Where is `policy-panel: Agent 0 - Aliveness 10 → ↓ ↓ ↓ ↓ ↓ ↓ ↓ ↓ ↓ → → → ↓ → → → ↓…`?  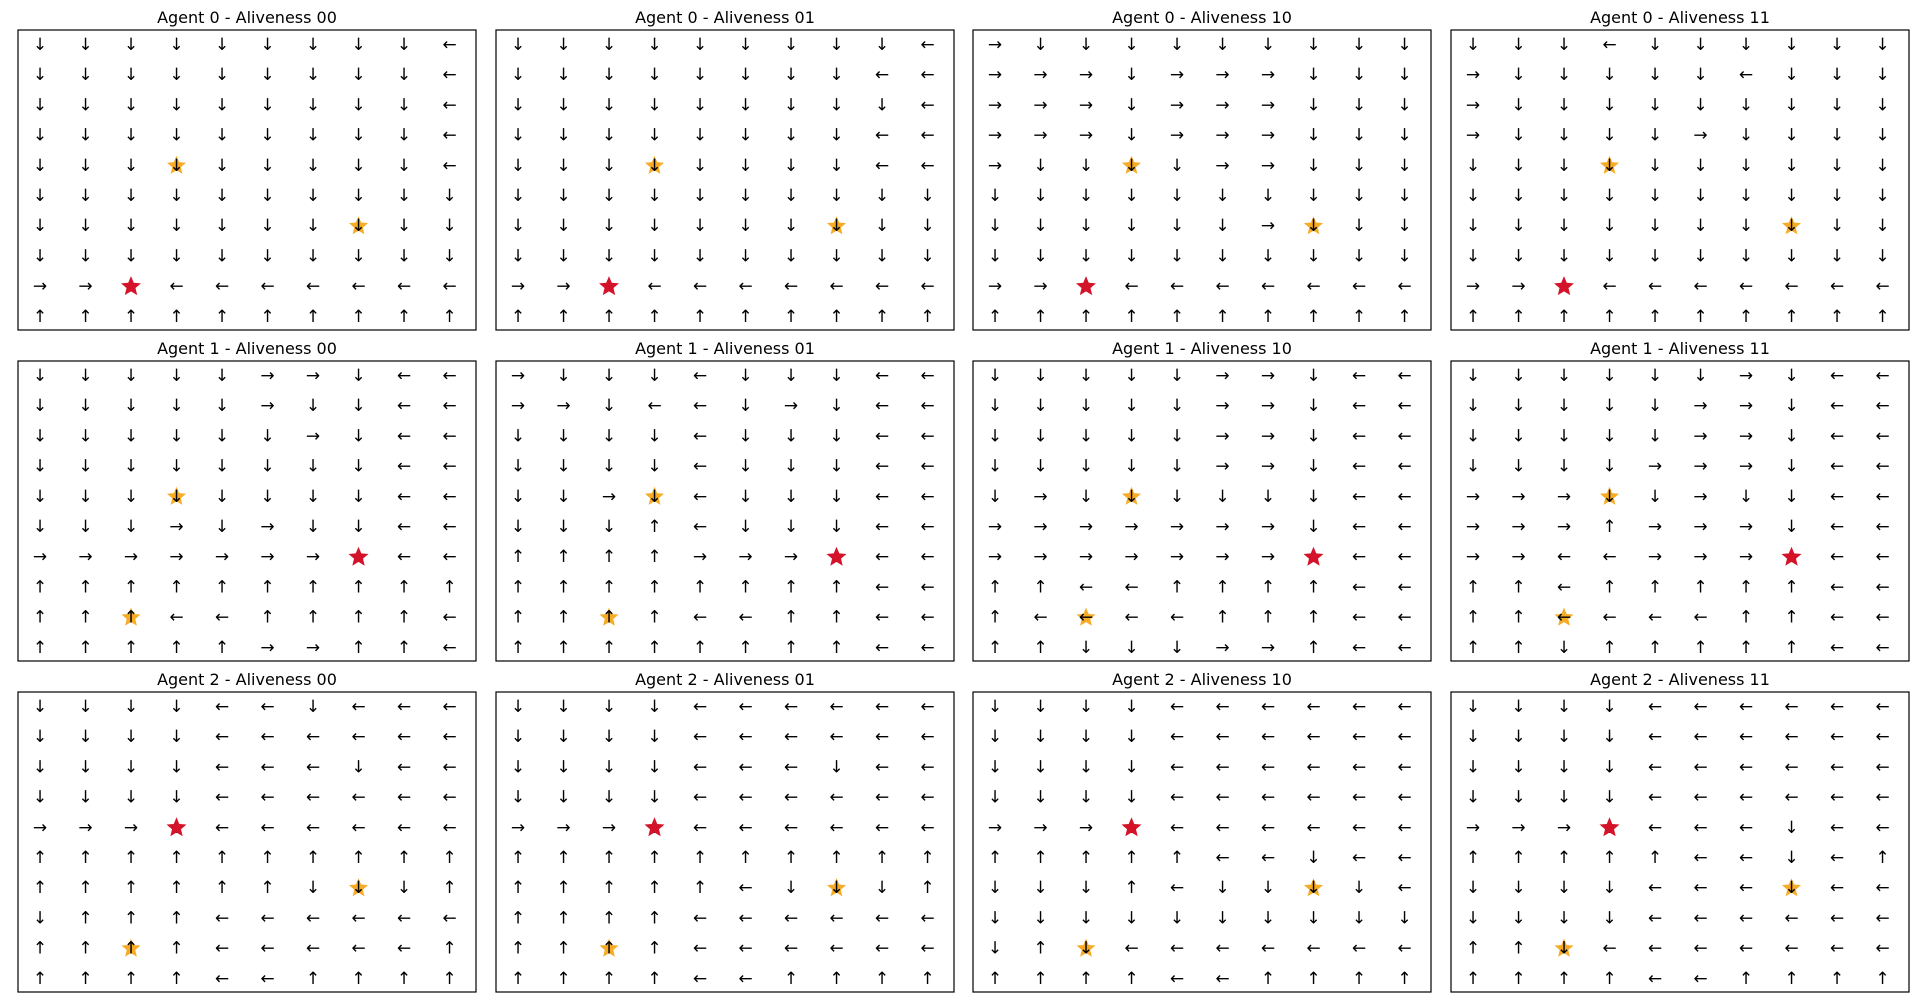
policy-panel: Agent 0 - Aliveness 10 → ↓ ↓ ↓ ↓ ↓ ↓ ↓ ↓ ↓ → → → ↓ → → → ↓… is located at coordinates (1202, 169).